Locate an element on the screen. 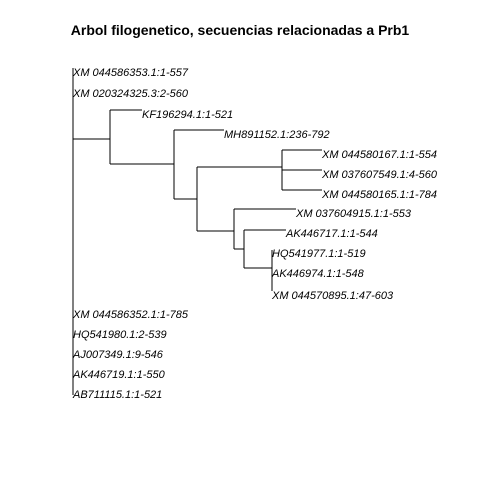  tip-label-t17: AB711115.1:1-521 is located at coordinates (117, 395).